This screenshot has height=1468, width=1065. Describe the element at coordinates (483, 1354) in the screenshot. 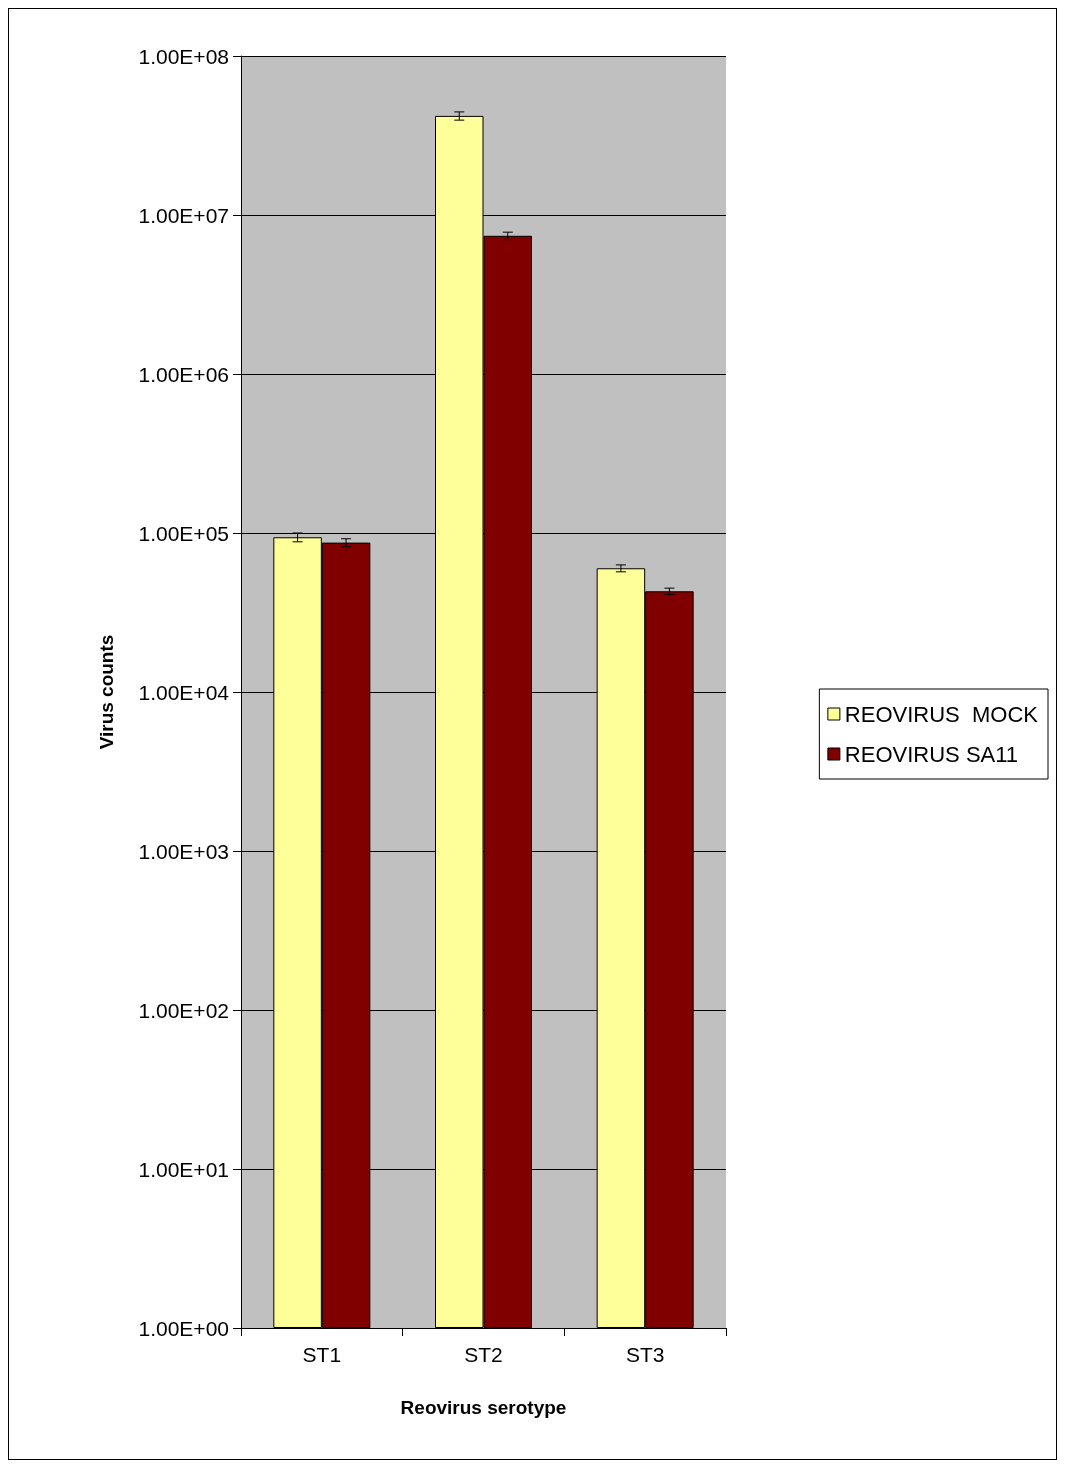

I see `x-tick-label: ST2` at that location.